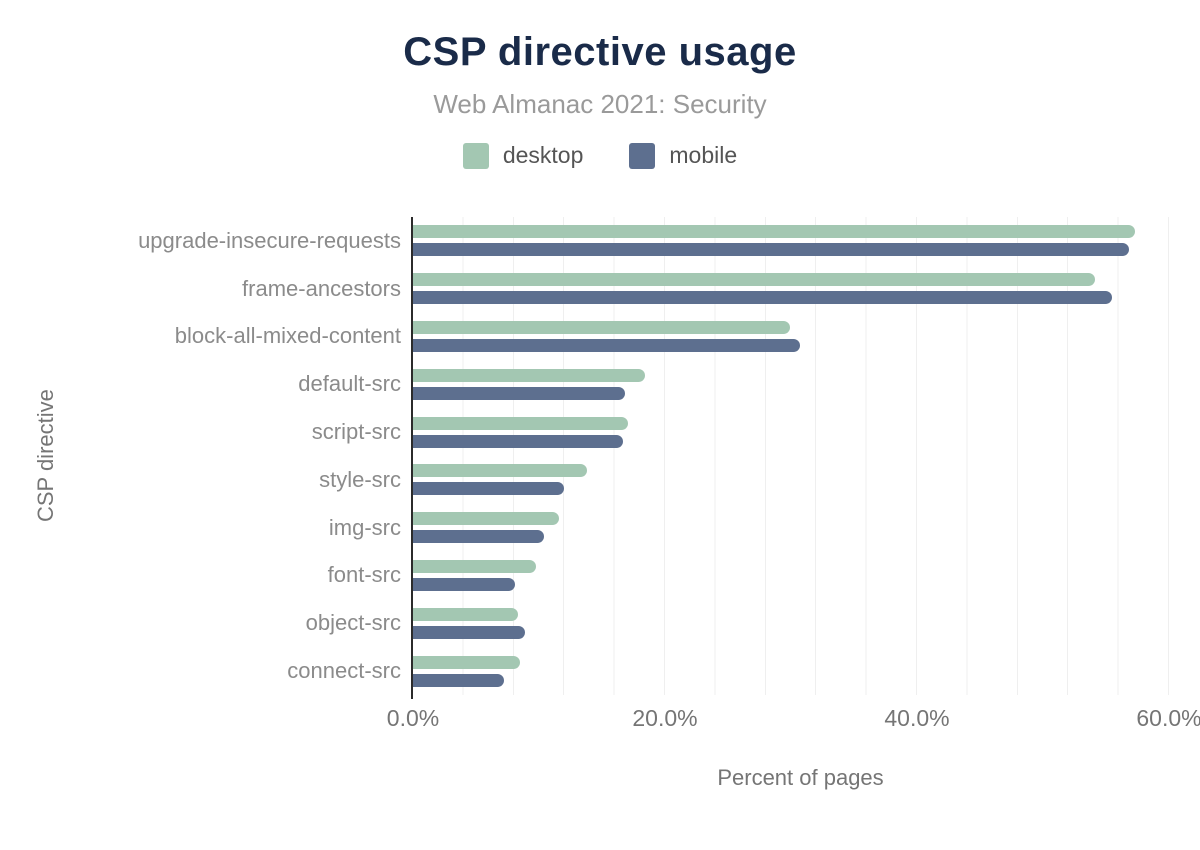  What do you see at coordinates (543, 155) in the screenshot?
I see `legend-label-desktop: desktop` at bounding box center [543, 155].